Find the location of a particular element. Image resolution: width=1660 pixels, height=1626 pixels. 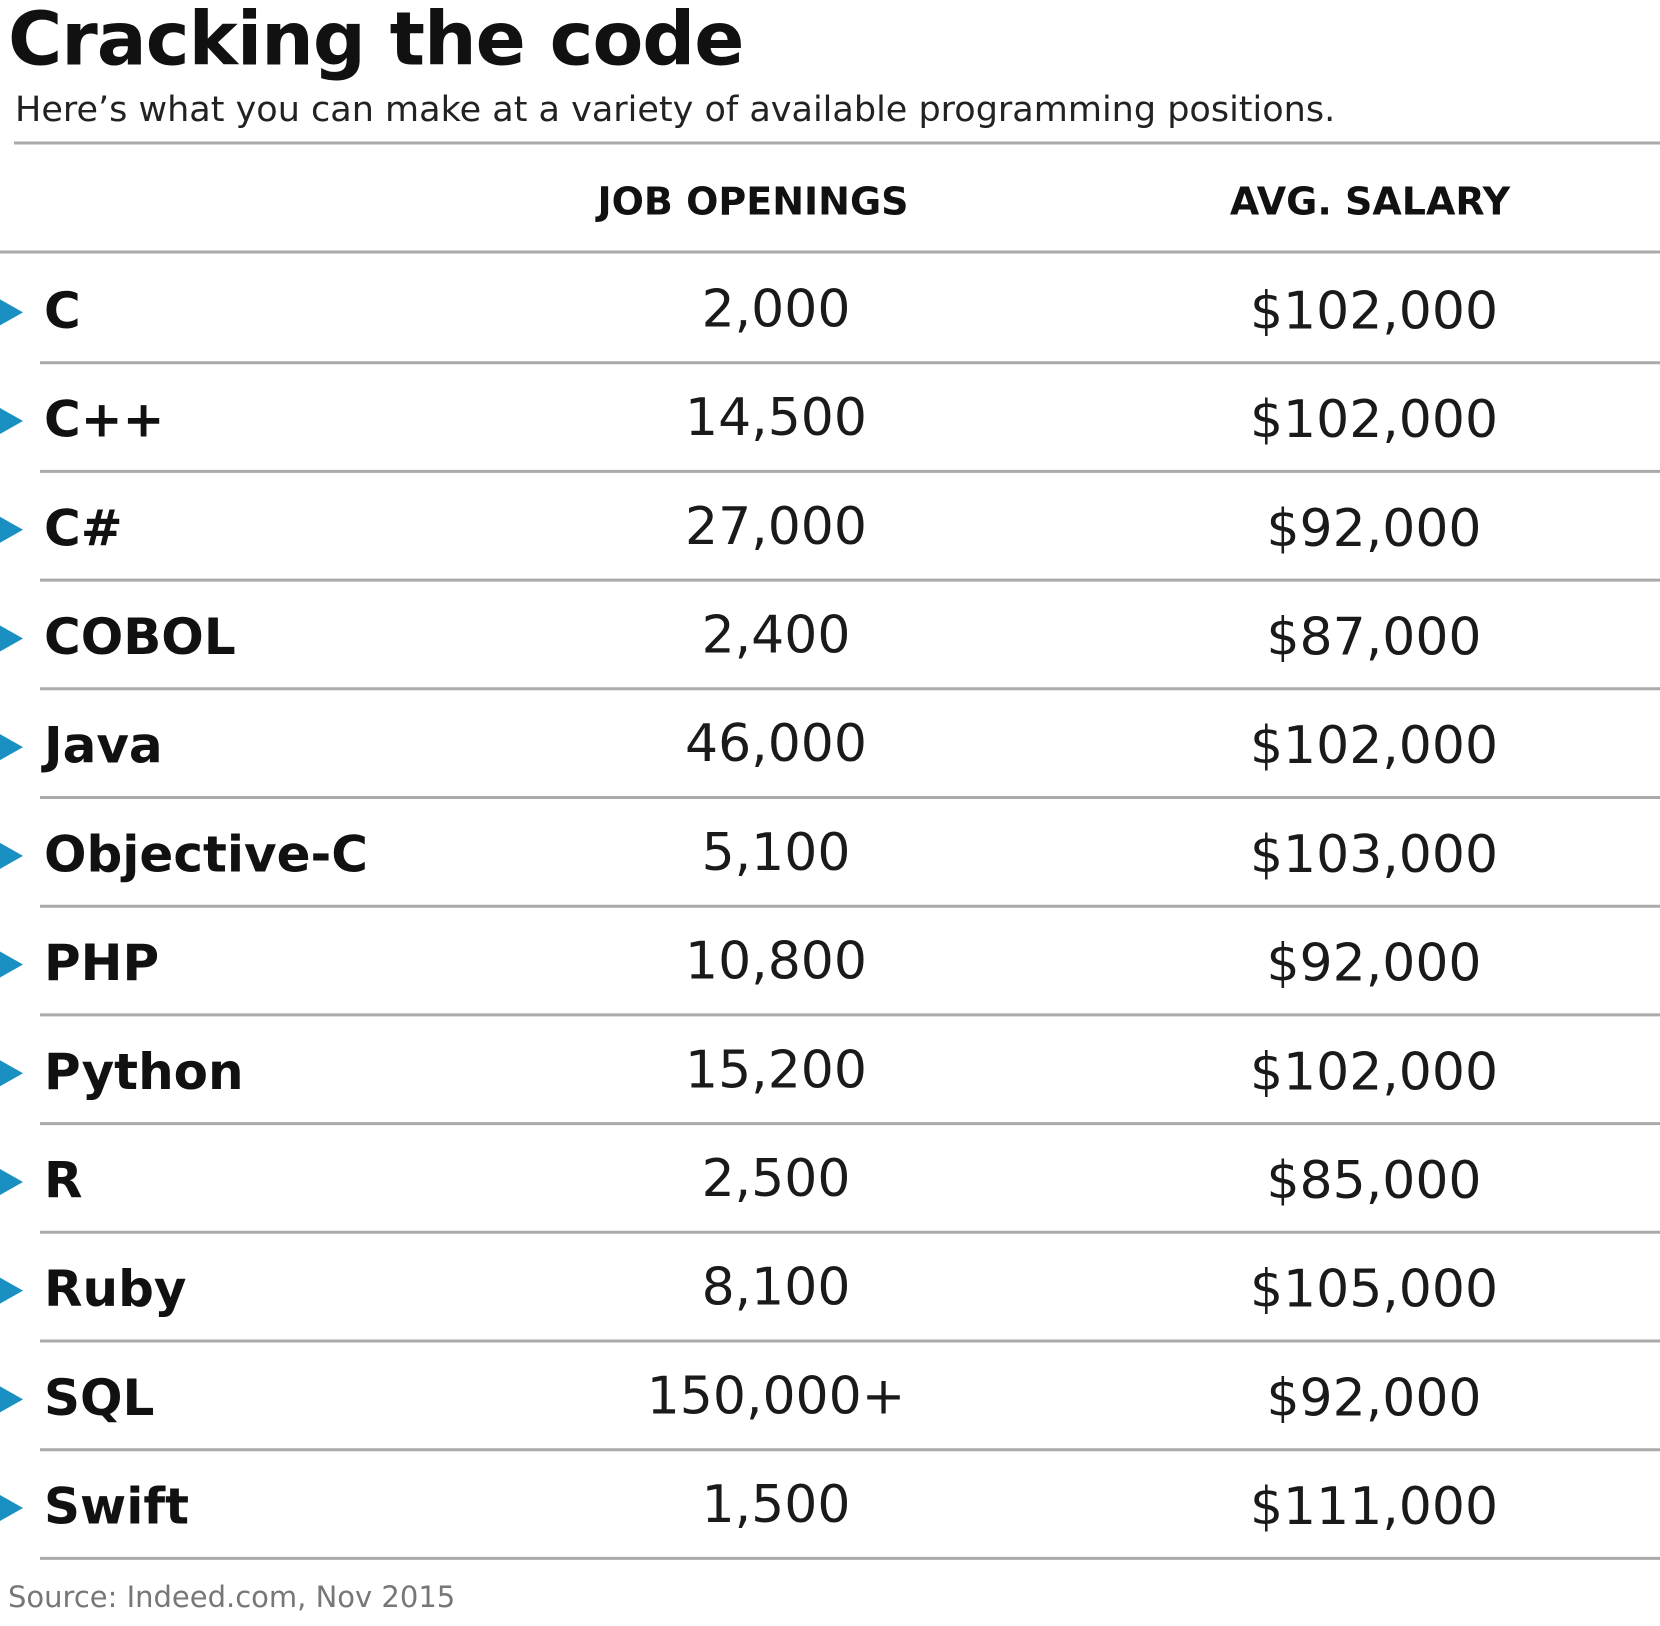

job-openings: 1,500 is located at coordinates (776, 1505).